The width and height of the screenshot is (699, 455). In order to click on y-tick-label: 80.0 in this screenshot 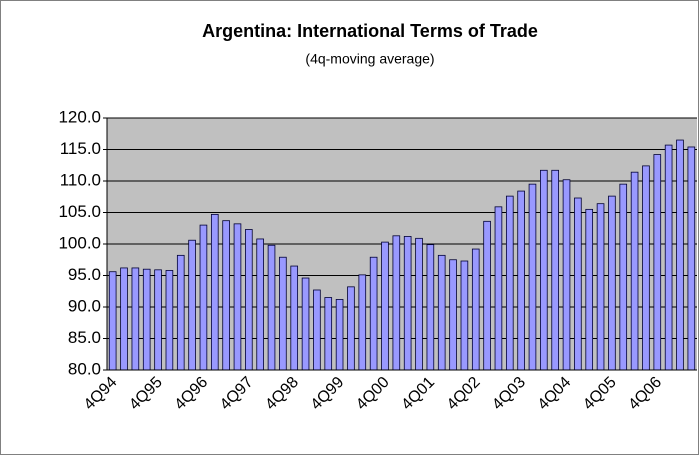, I will do `click(84, 368)`.